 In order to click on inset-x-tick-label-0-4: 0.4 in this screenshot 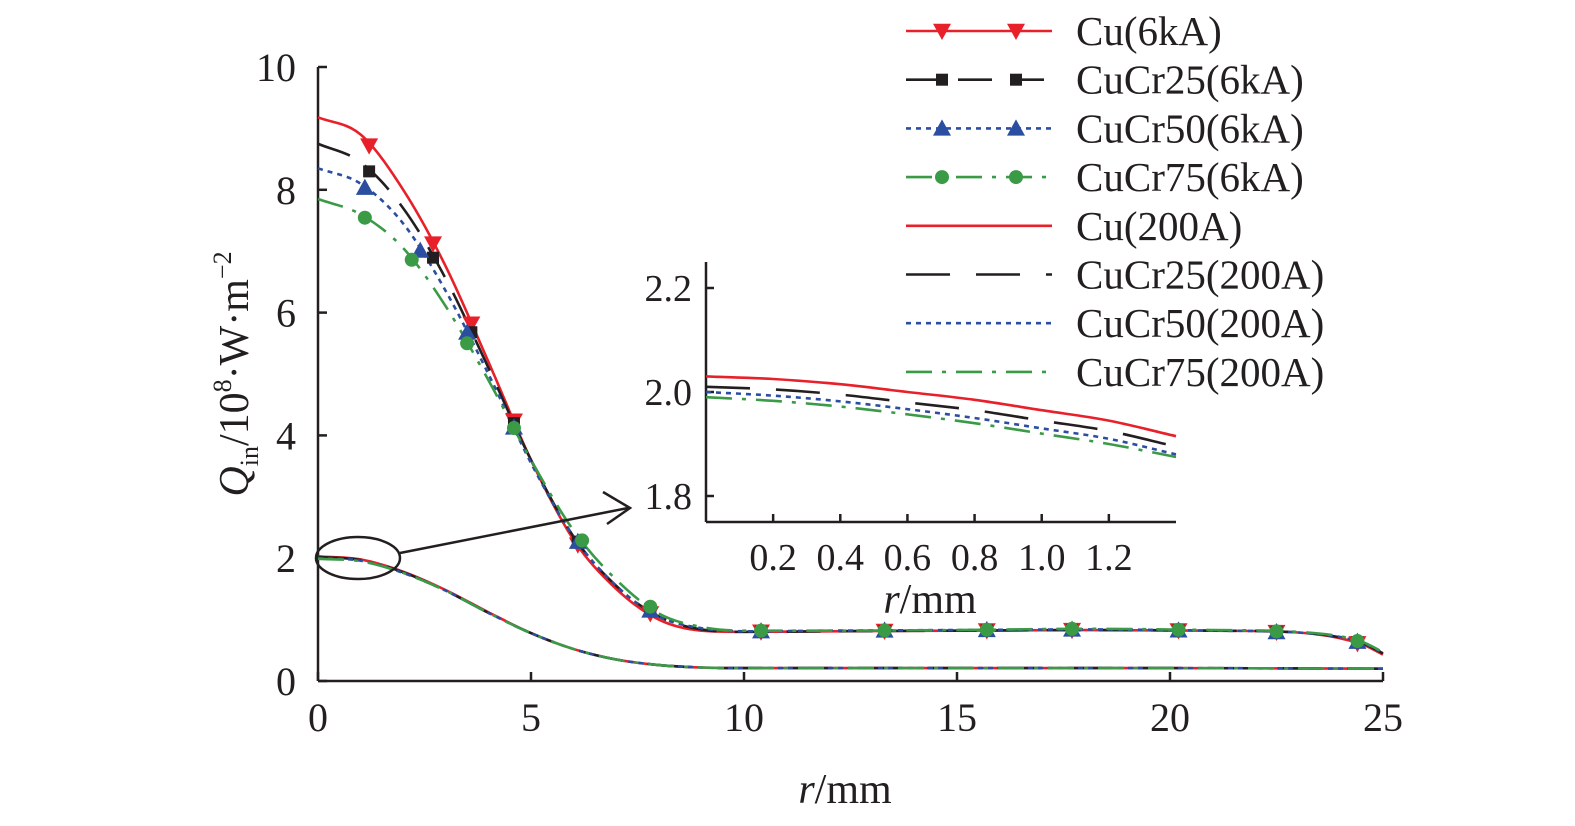, I will do `click(841, 558)`.